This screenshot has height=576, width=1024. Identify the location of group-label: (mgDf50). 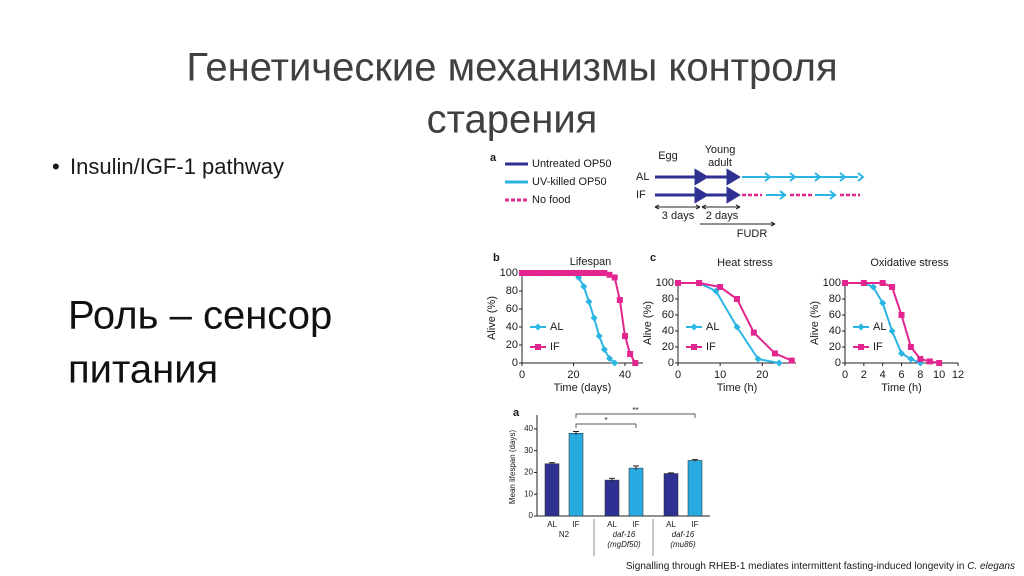
(624, 544).